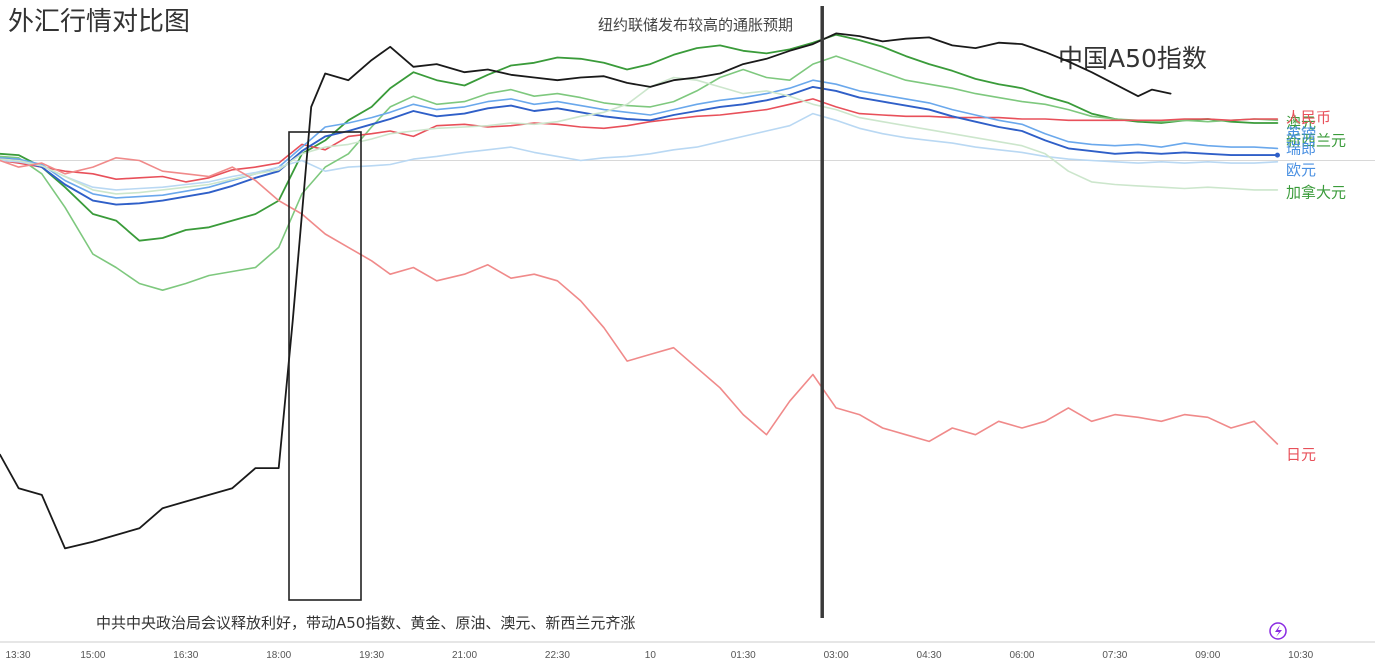 The width and height of the screenshot is (1375, 666). I want to click on x-tick-label-9: 03:00, so click(836, 655).